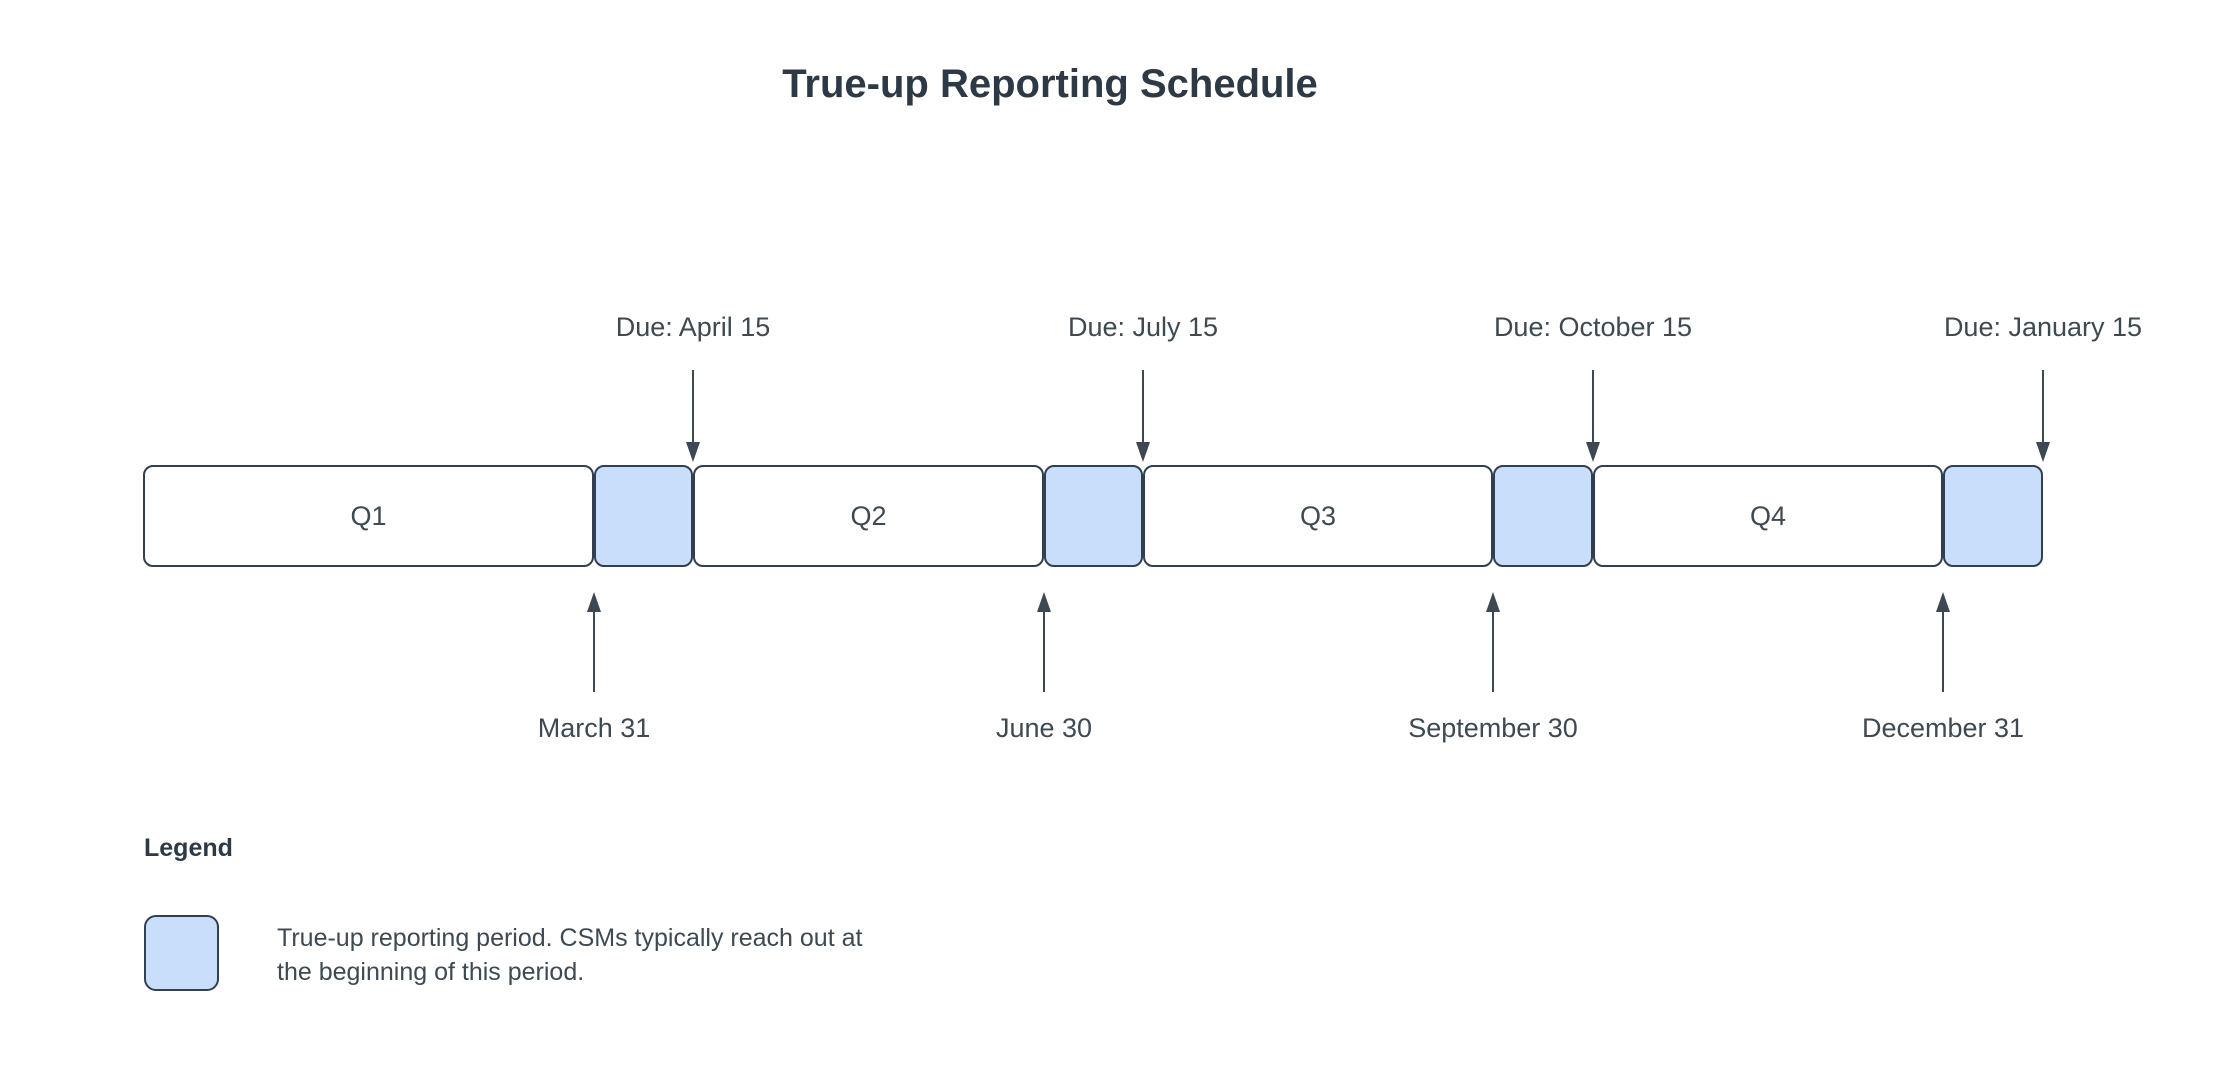 The width and height of the screenshot is (2224, 1066). What do you see at coordinates (2043, 327) in the screenshot?
I see `due-label-q4: Due: January 15` at bounding box center [2043, 327].